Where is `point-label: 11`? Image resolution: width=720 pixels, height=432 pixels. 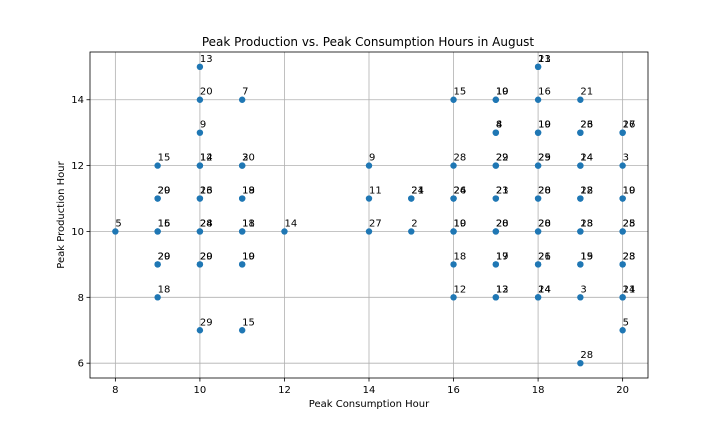 point-label: 11 is located at coordinates (544, 59).